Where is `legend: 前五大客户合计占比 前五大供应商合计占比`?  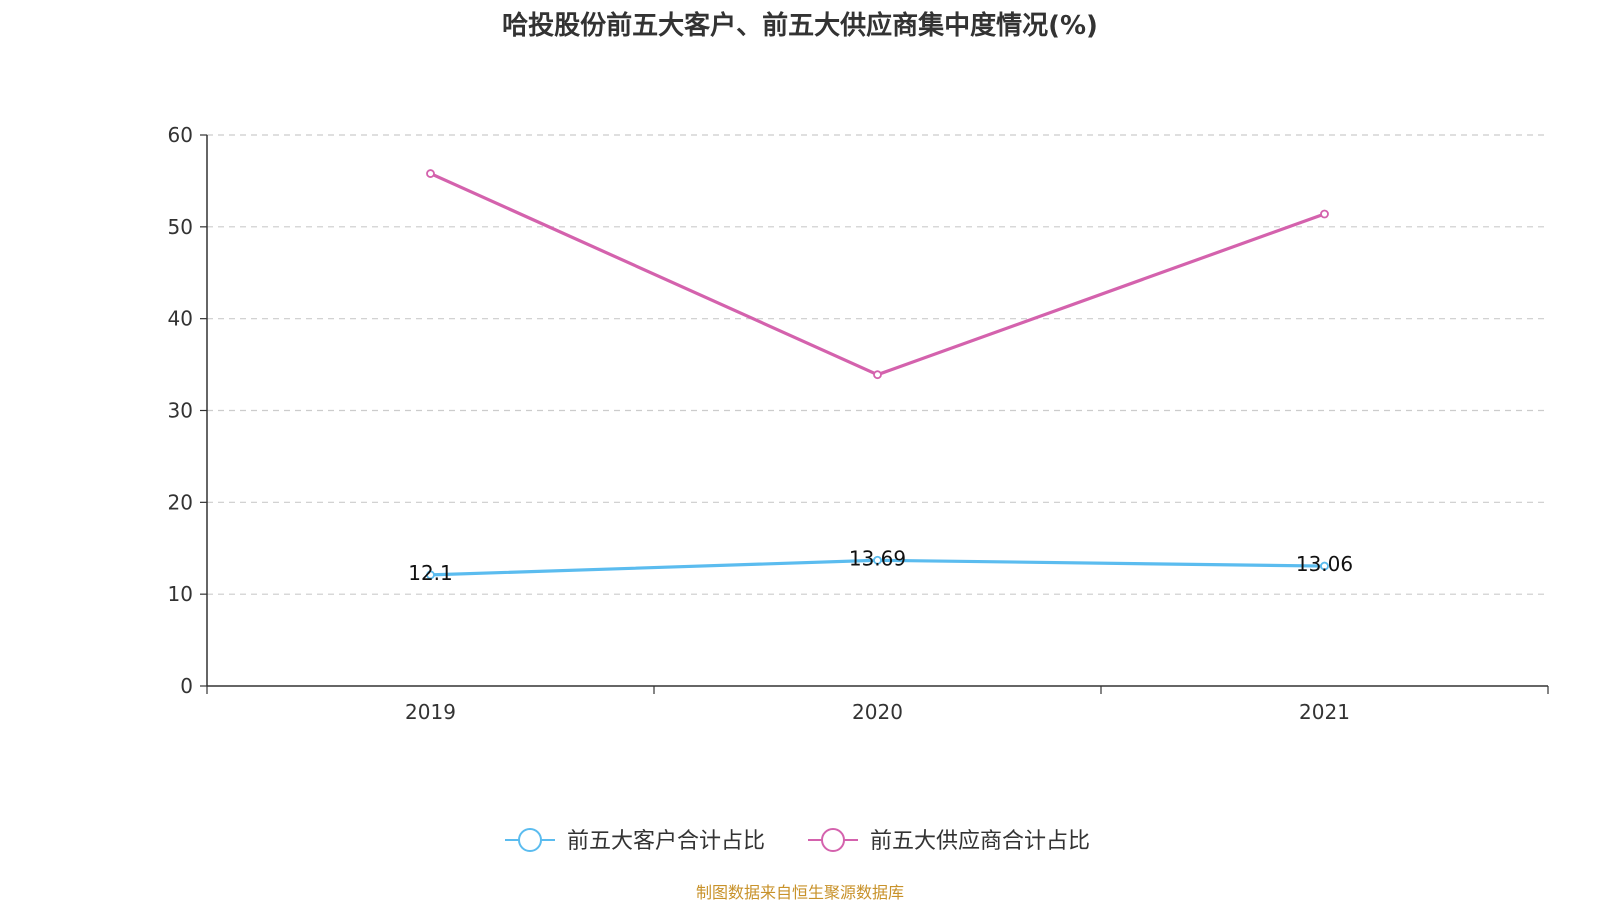 legend: 前五大客户合计占比 前五大供应商合计占比 is located at coordinates (797, 841).